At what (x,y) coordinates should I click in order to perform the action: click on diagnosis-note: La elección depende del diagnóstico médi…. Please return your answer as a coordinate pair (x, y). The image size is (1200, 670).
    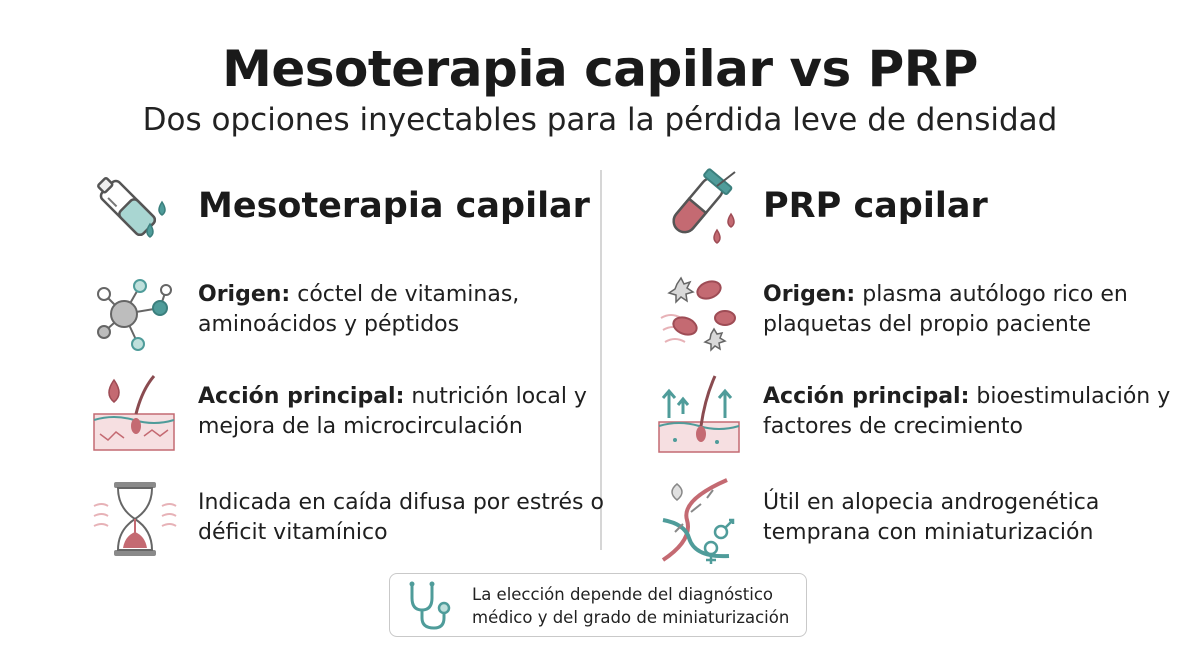
    Looking at the image, I should click on (598, 605).